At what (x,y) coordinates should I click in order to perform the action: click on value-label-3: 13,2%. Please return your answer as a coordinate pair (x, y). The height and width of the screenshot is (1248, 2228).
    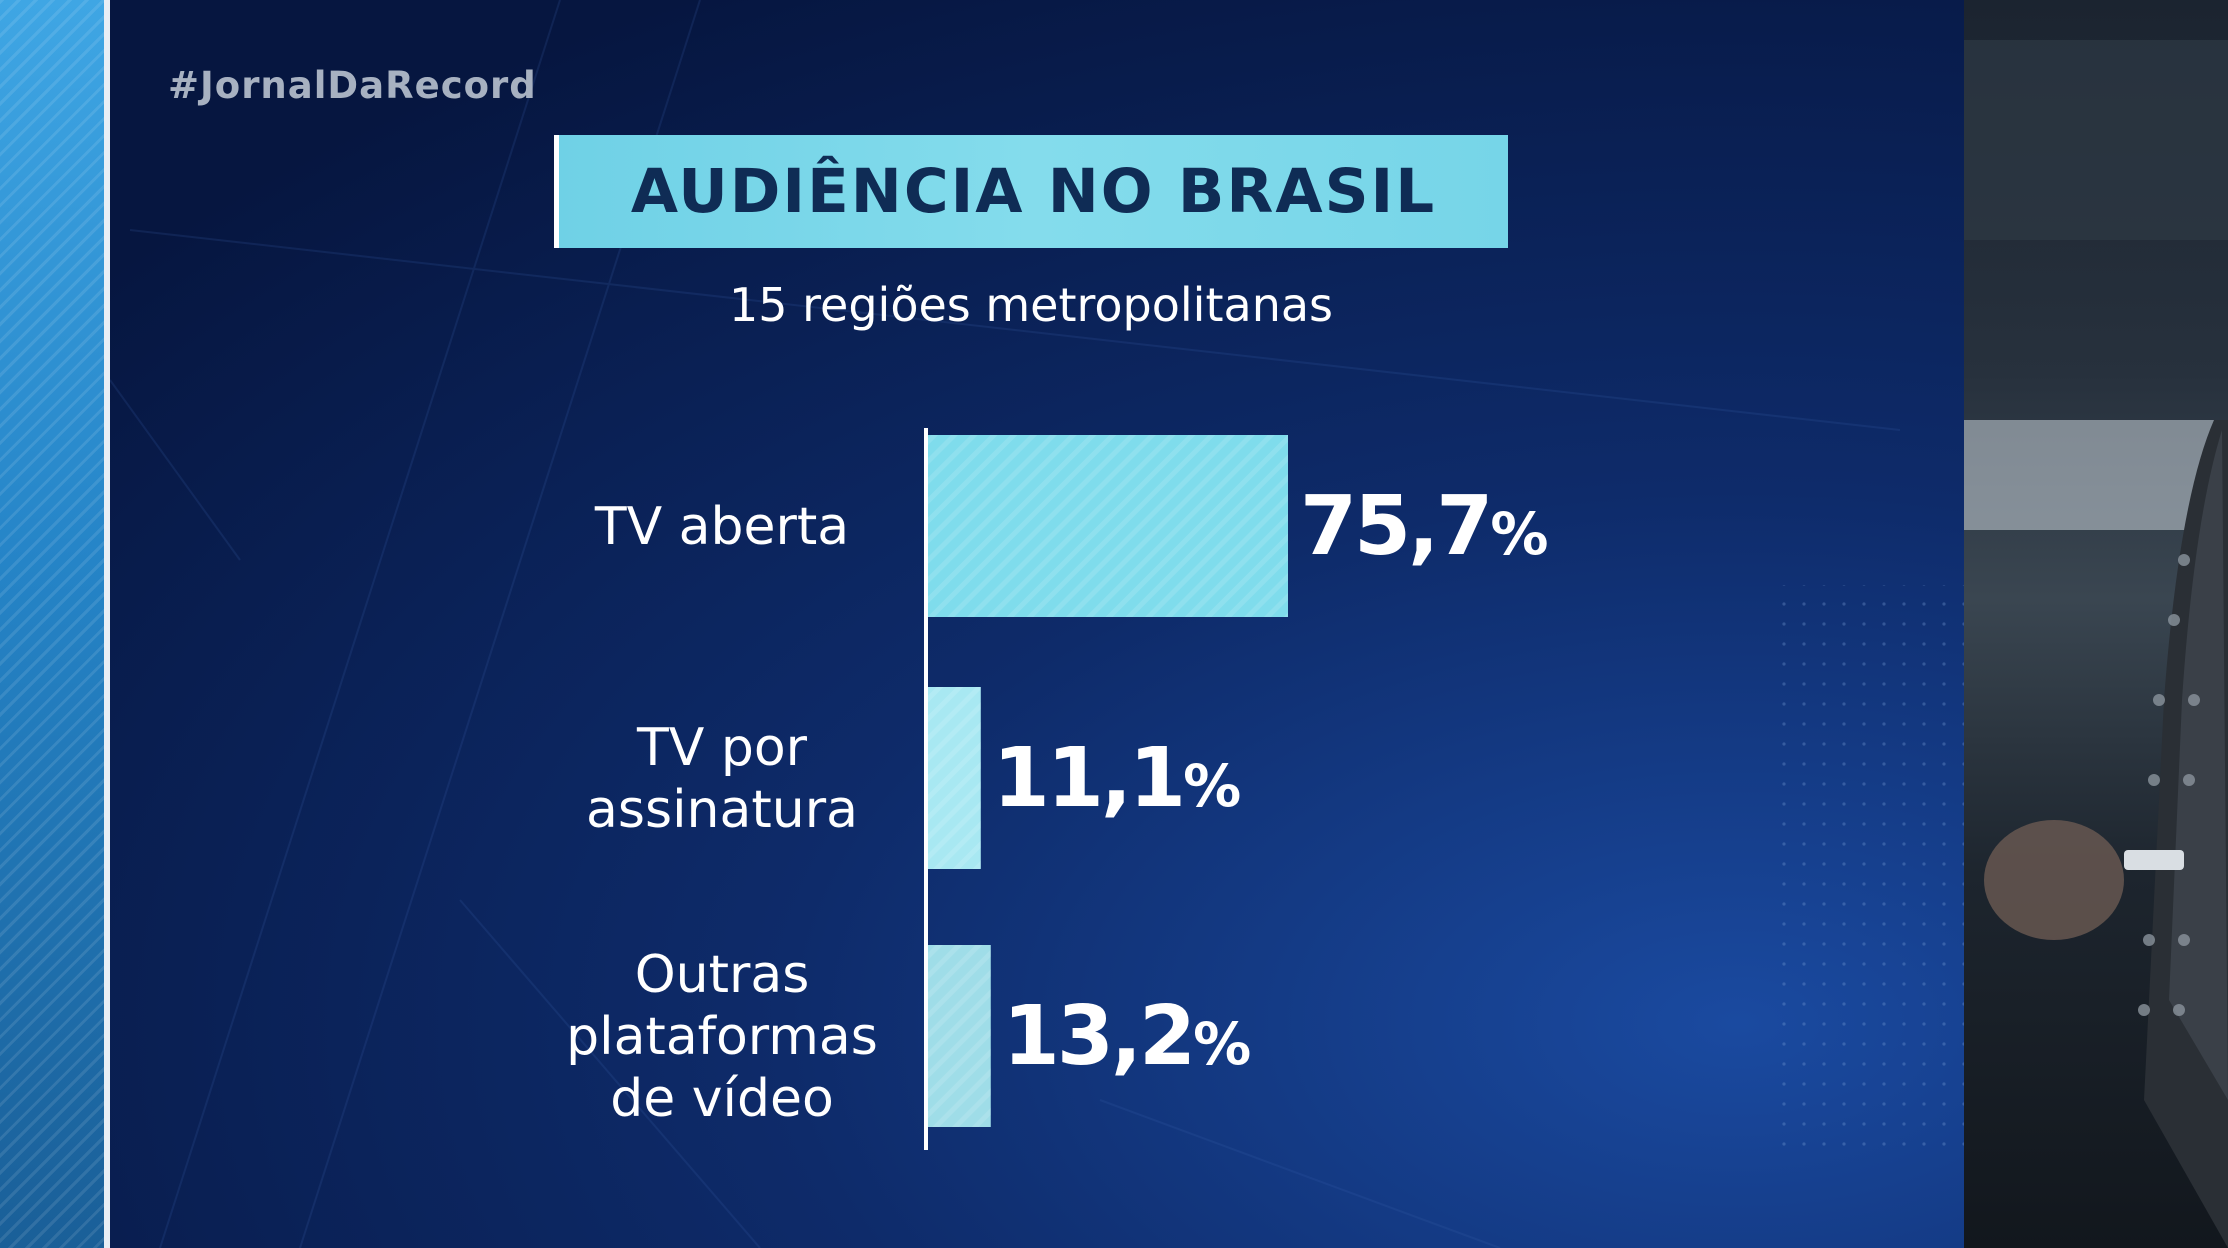
    Looking at the image, I should click on (1127, 1036).